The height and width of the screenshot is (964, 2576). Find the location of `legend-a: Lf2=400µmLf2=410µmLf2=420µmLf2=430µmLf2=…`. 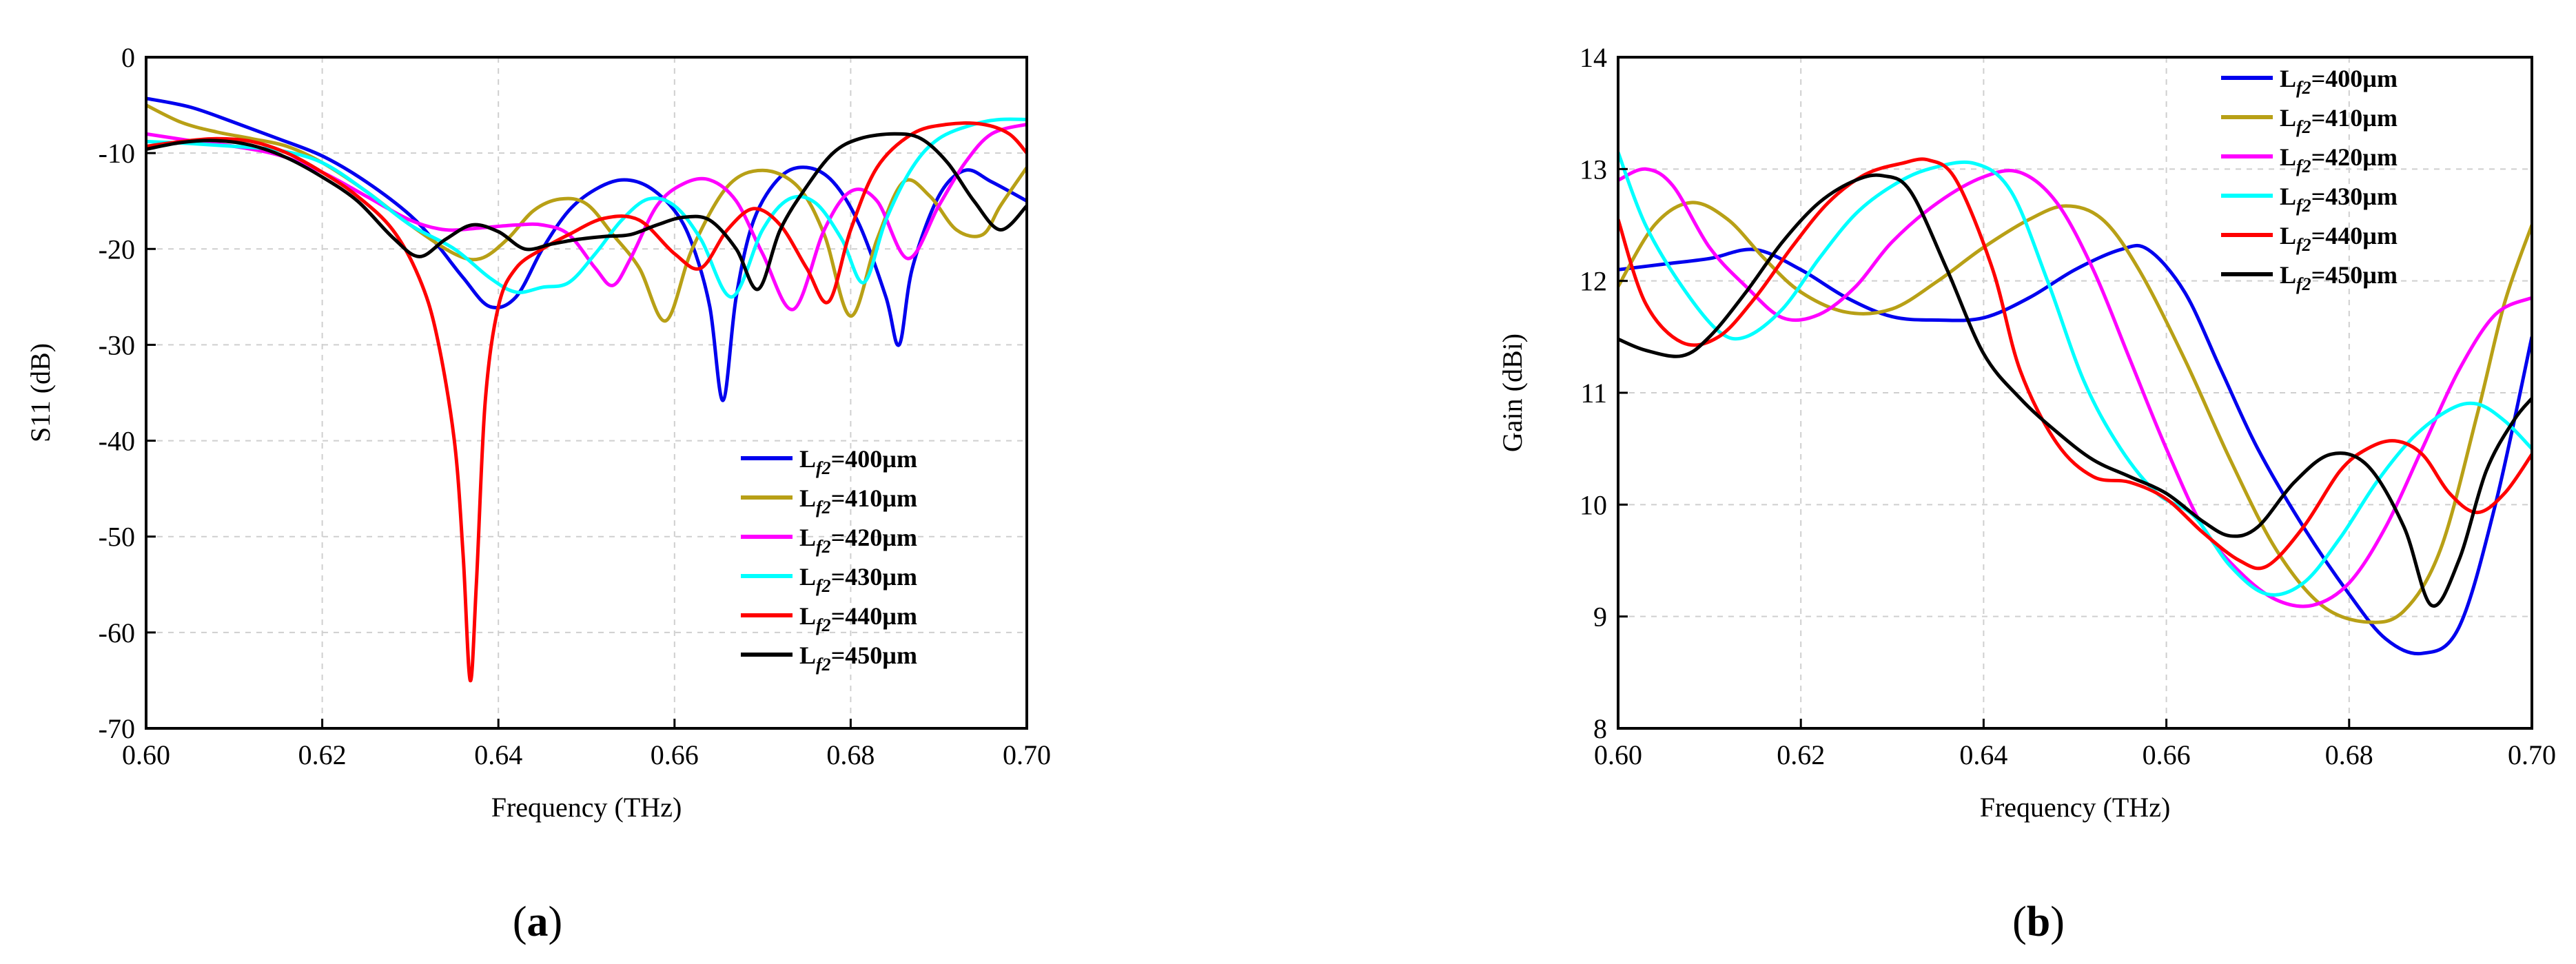

legend-a: Lf2=400µmLf2=410µmLf2=420µmLf2=430µmLf2=… is located at coordinates (829, 560).